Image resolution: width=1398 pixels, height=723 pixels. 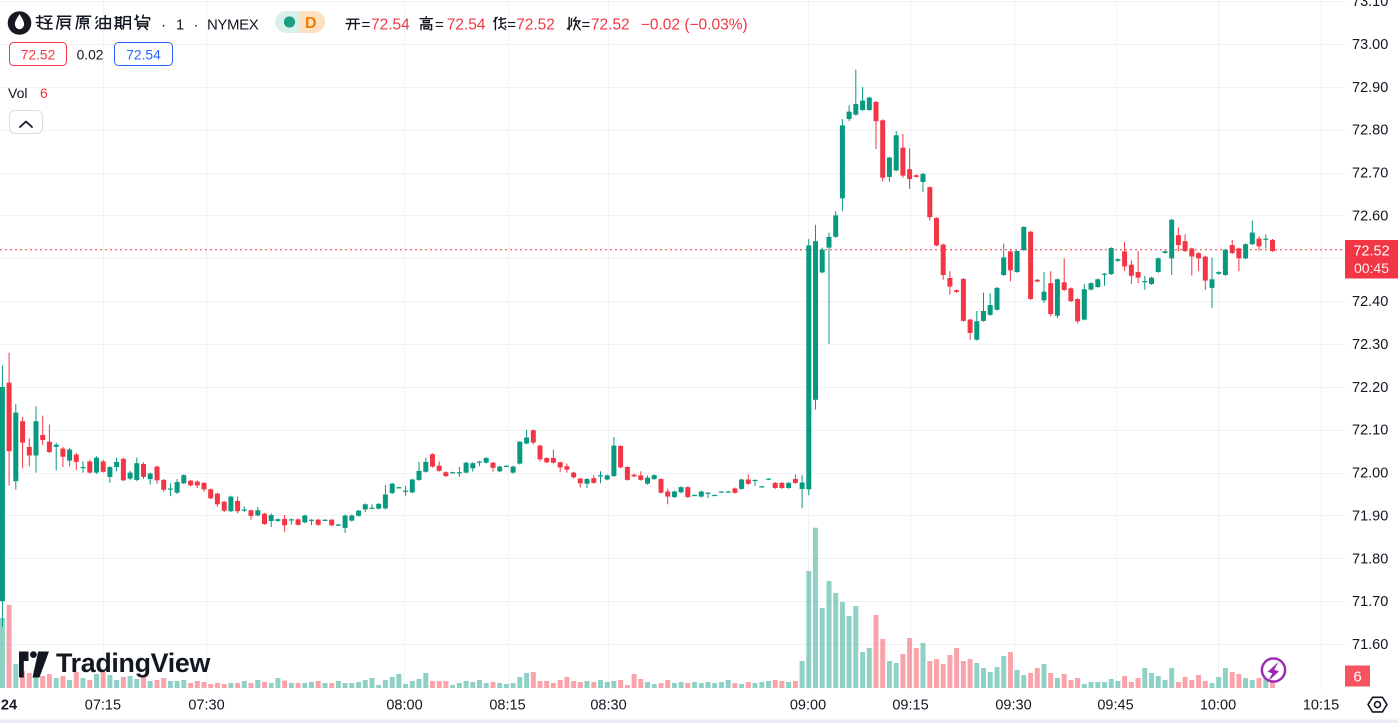 What do you see at coordinates (17, 93) in the screenshot?
I see `svg-text: Vol` at bounding box center [17, 93].